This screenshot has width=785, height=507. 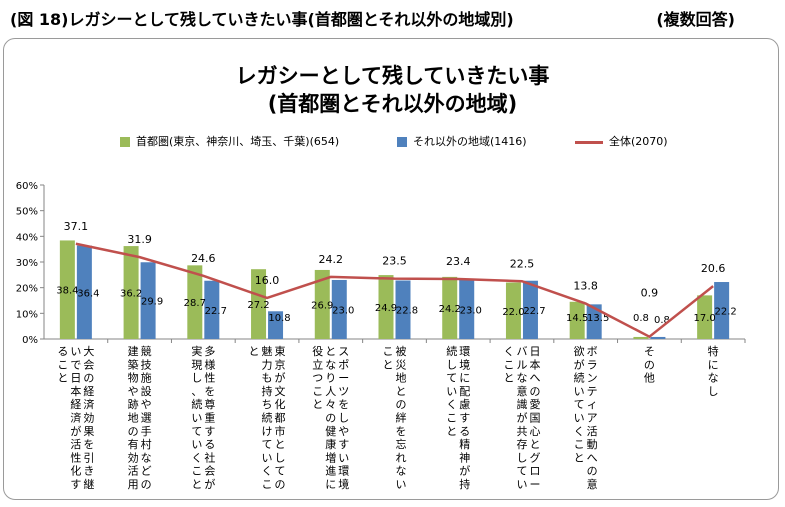 I want to click on data-label-other: 22.2, so click(x=726, y=312).